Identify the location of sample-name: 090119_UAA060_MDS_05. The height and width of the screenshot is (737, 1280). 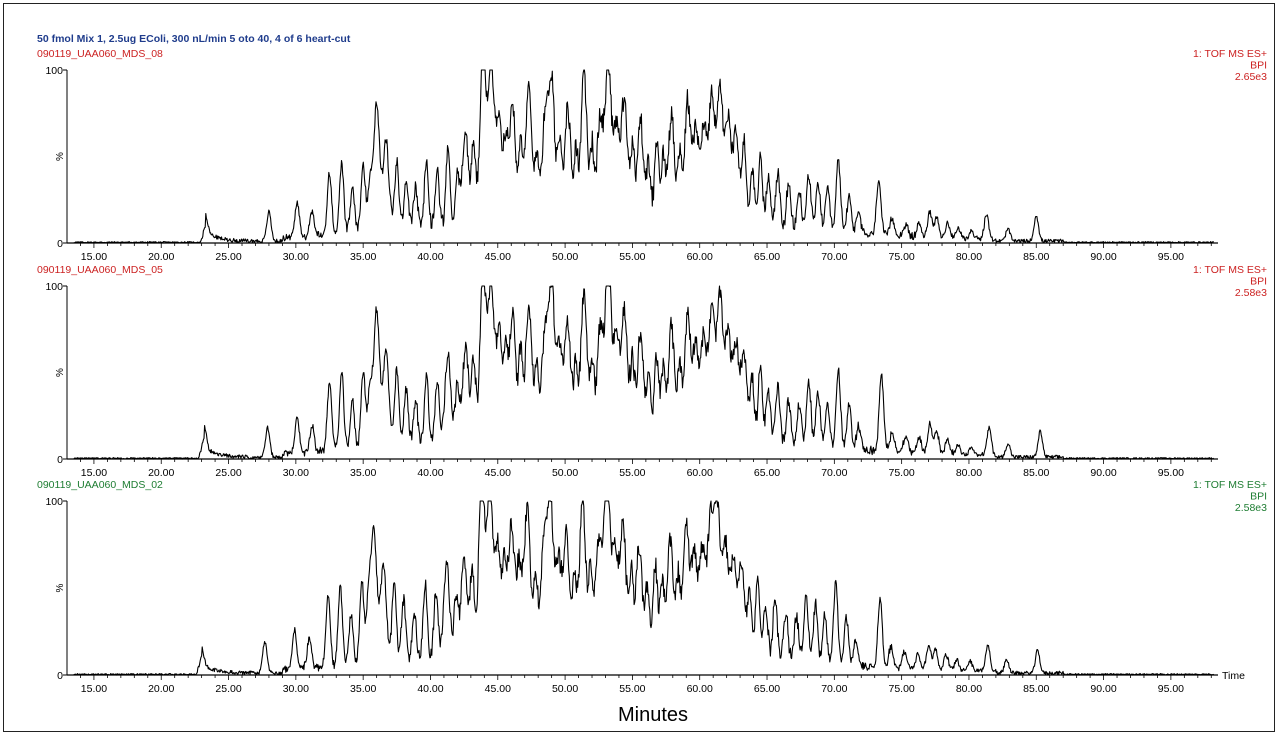
(100, 270).